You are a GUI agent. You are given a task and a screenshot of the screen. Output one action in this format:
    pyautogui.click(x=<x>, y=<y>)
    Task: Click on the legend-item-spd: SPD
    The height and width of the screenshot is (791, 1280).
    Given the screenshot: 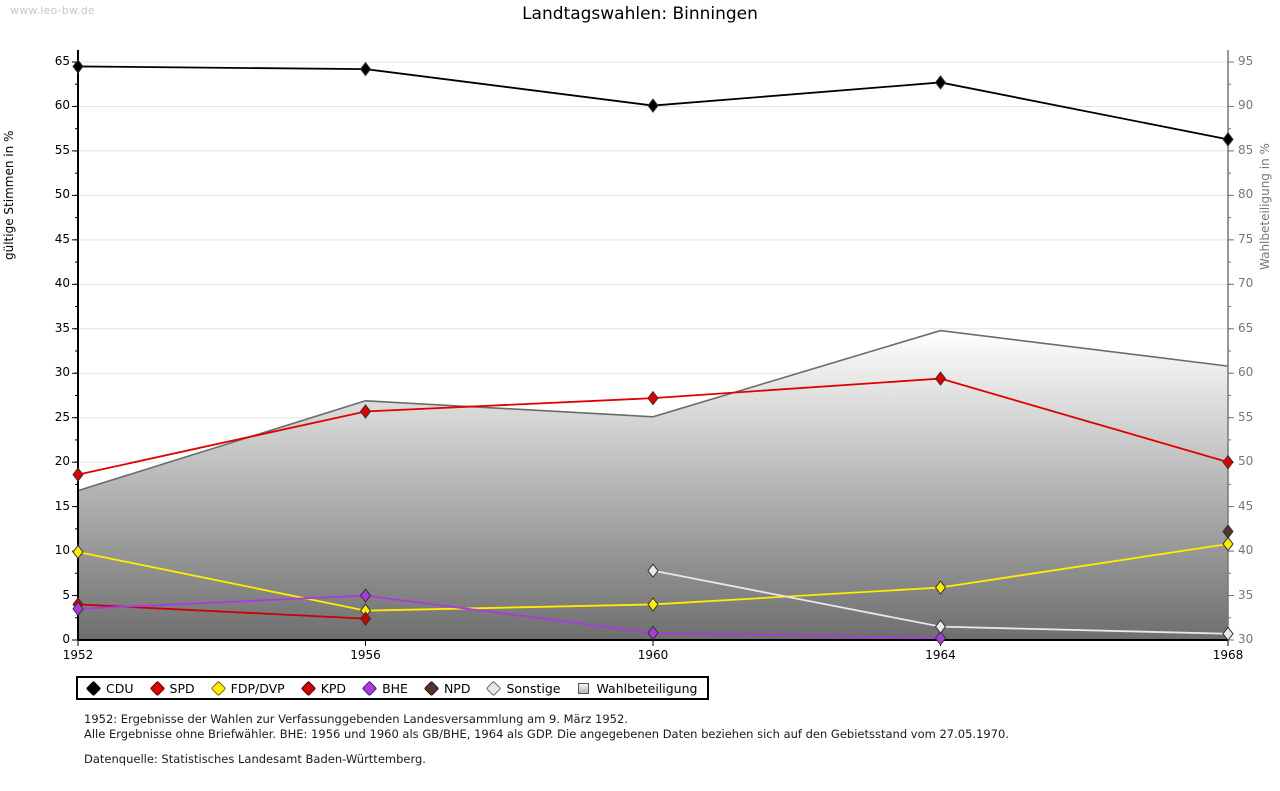 What is the action you would take?
    pyautogui.click(x=172, y=688)
    